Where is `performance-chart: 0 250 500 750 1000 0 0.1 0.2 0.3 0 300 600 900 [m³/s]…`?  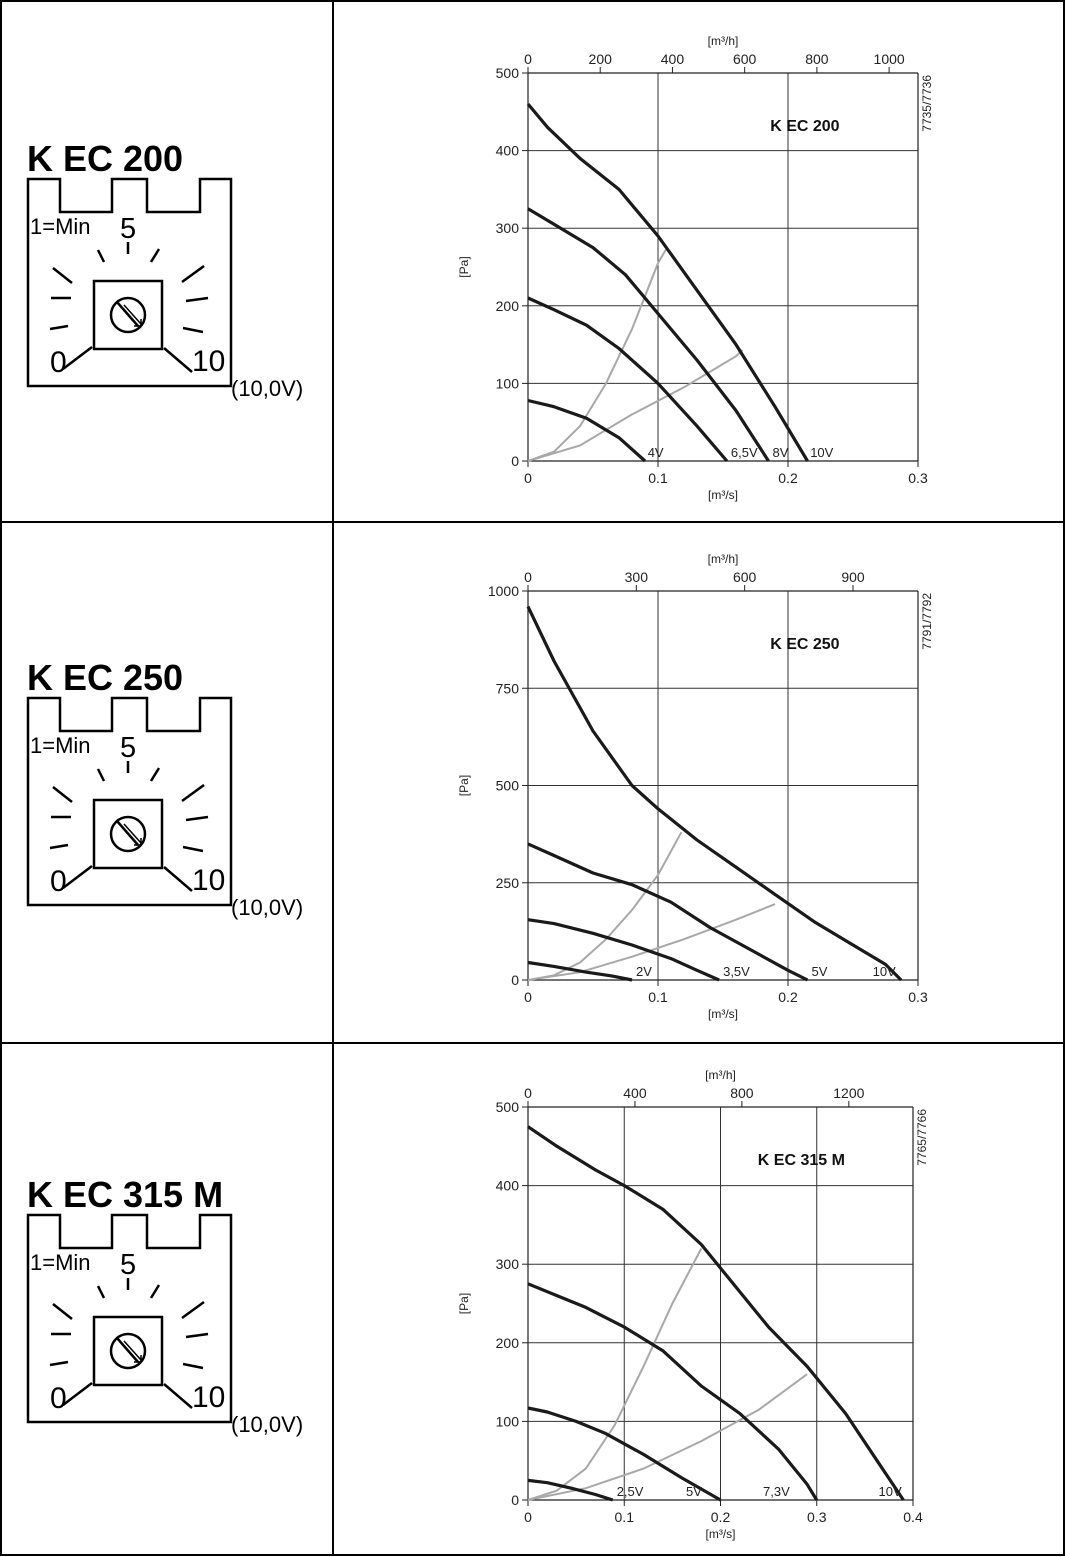
performance-chart: 0 250 500 750 1000 0 0.1 0.2 0.3 0 300 600 900 [m³/s]… is located at coordinates (695, 786).